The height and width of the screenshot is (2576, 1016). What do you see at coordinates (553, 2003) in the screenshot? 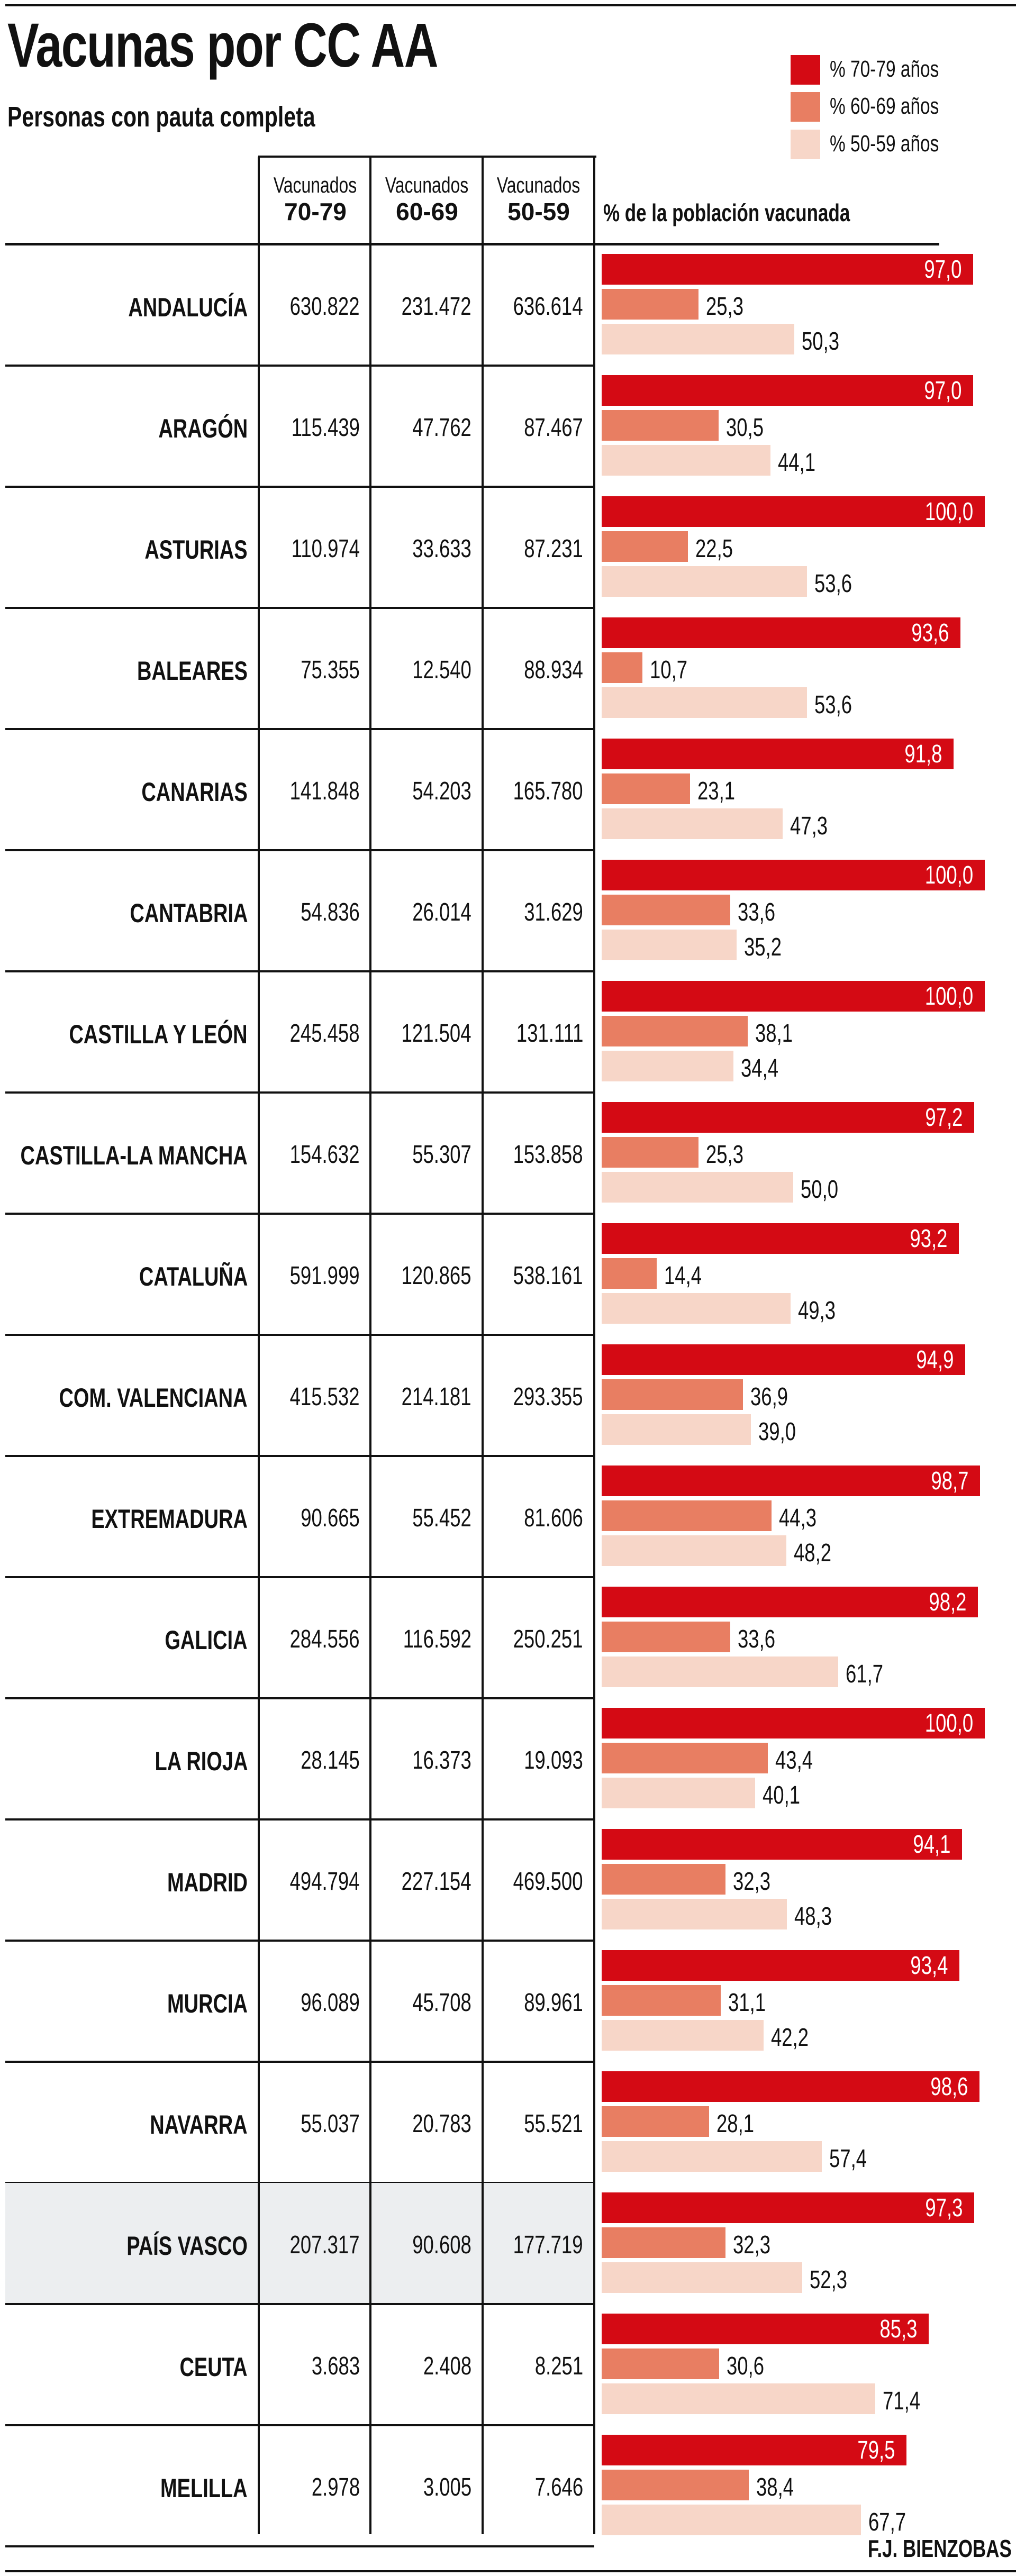
I see `vaccinated-count-text: 89.961` at bounding box center [553, 2003].